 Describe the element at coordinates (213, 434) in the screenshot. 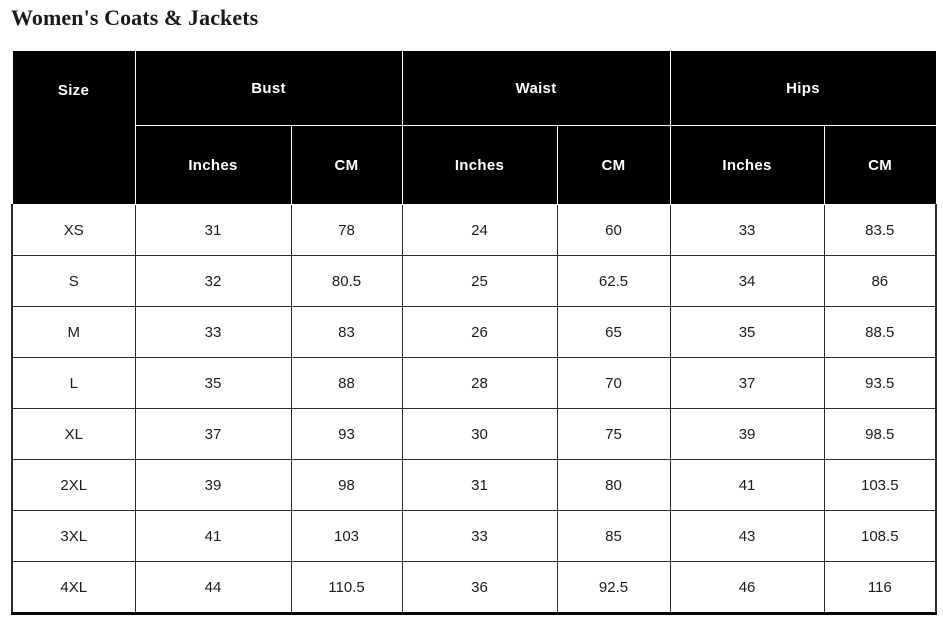

I see `cell-bust-inches: 37` at that location.